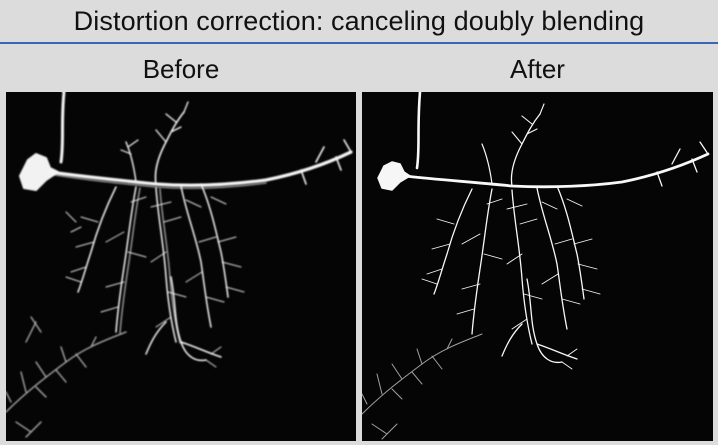 The height and width of the screenshot is (445, 718). Describe the element at coordinates (537, 68) in the screenshot. I see `after-label: After` at that location.